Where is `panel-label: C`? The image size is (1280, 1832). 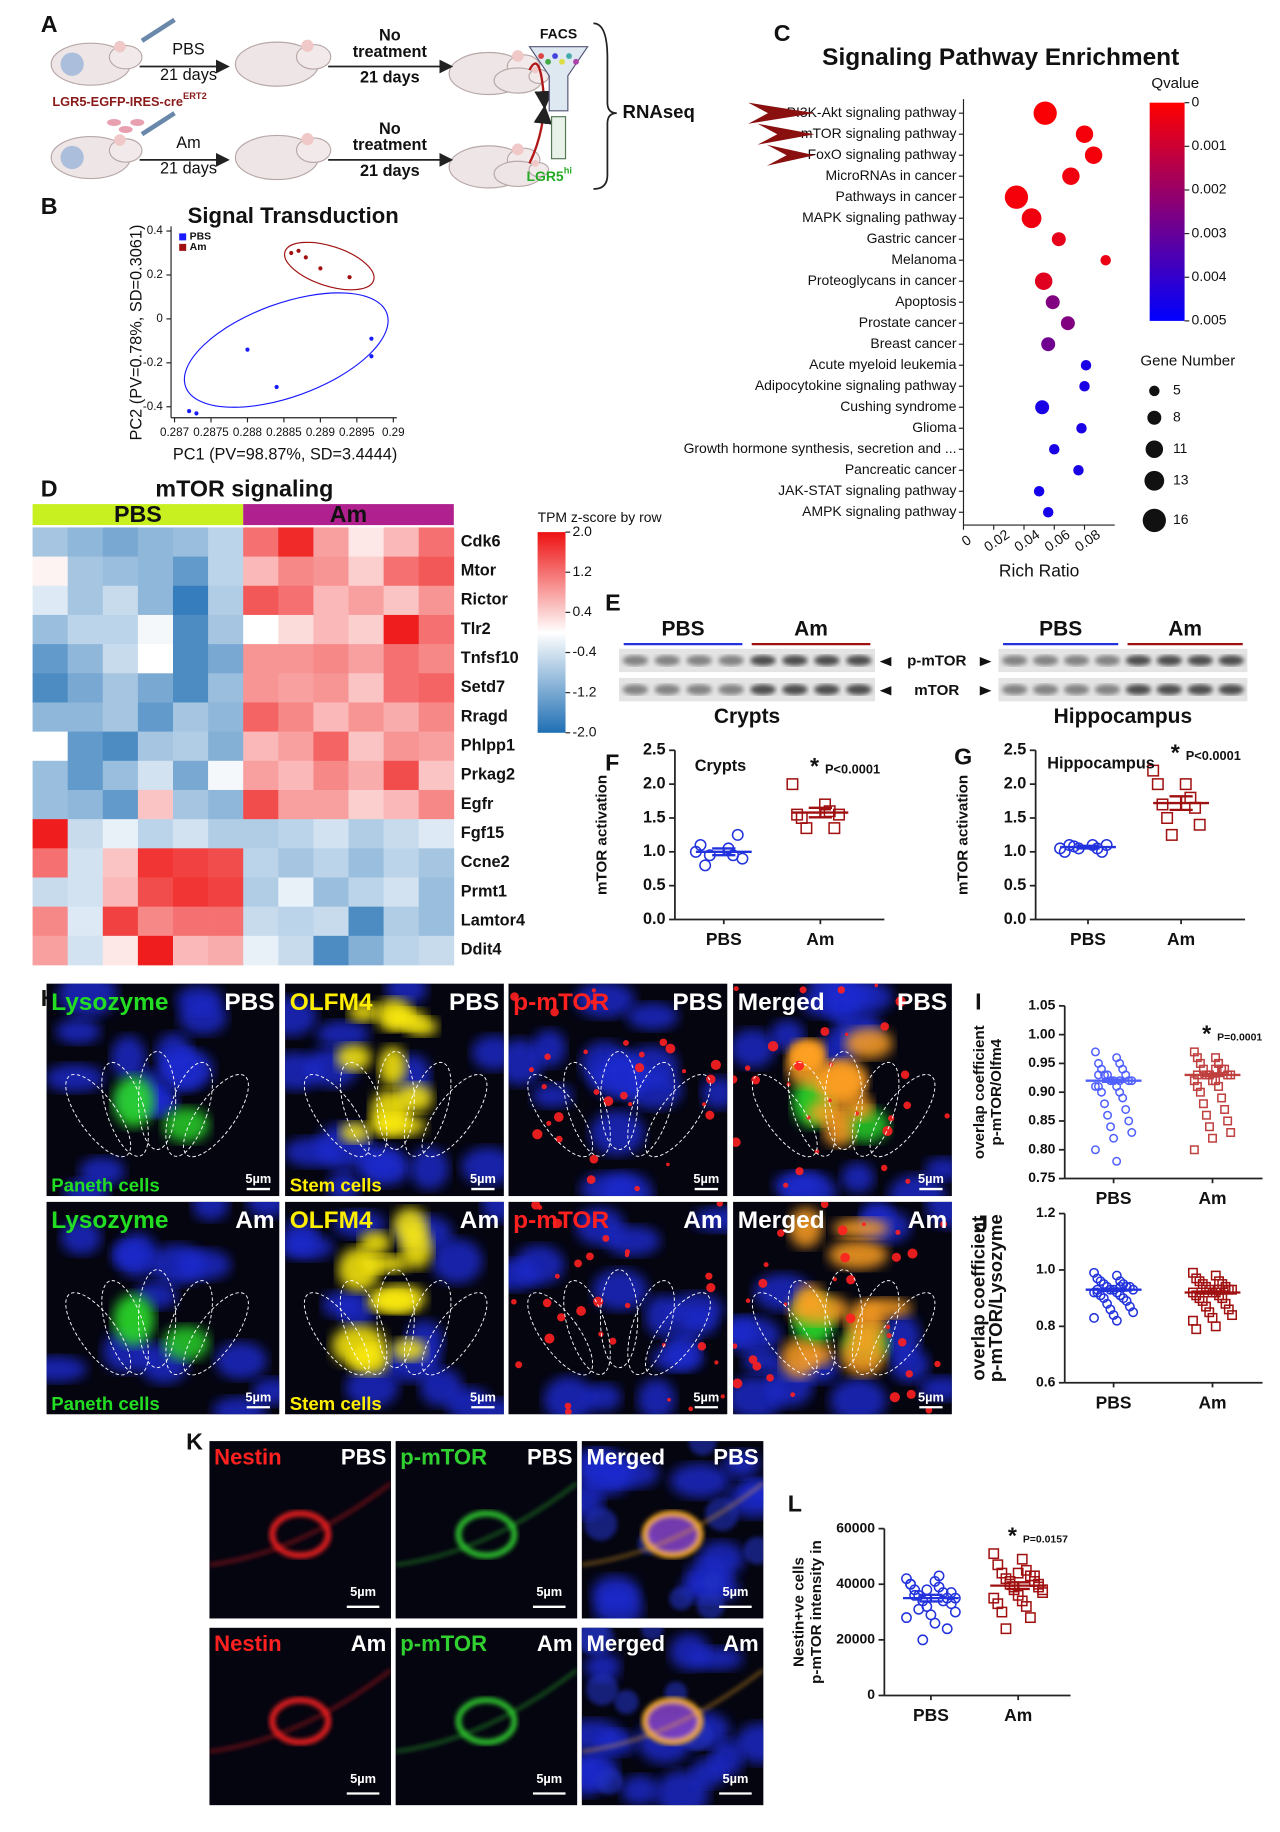 panel-label: C is located at coordinates (782, 33).